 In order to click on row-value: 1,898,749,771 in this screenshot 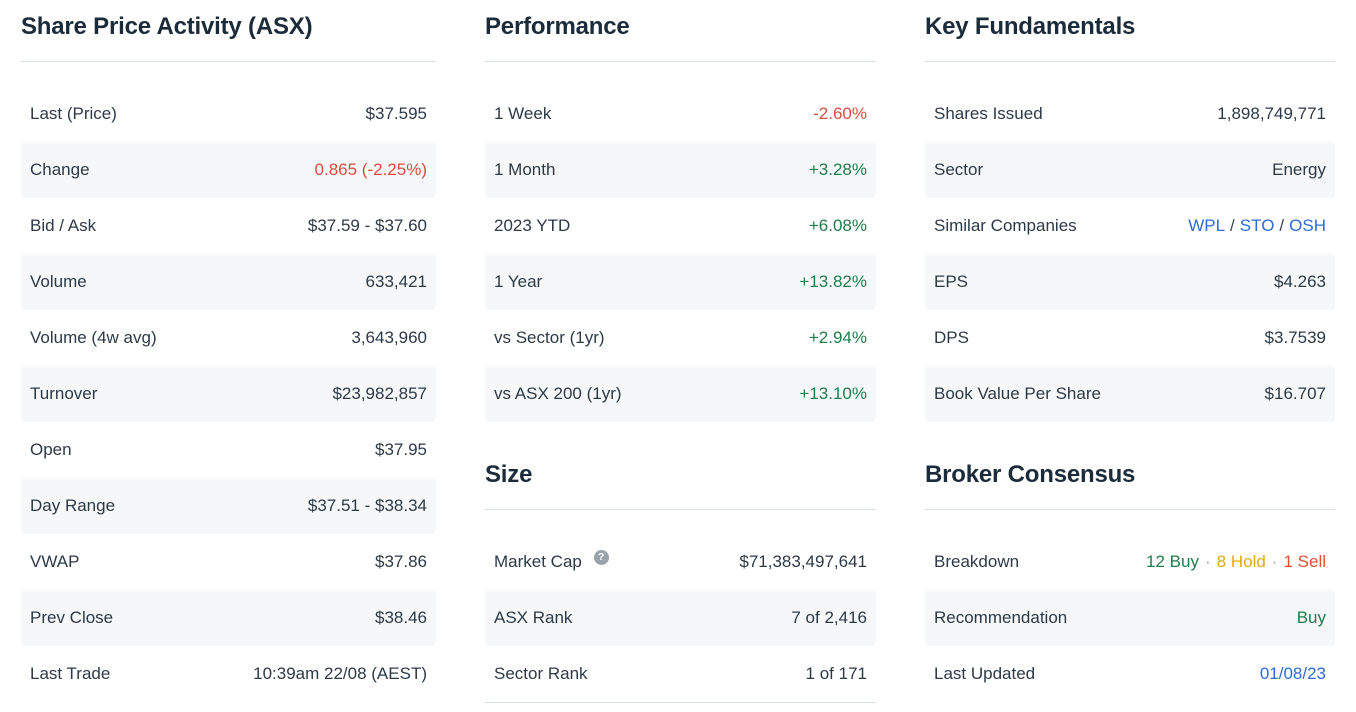, I will do `click(1271, 113)`.